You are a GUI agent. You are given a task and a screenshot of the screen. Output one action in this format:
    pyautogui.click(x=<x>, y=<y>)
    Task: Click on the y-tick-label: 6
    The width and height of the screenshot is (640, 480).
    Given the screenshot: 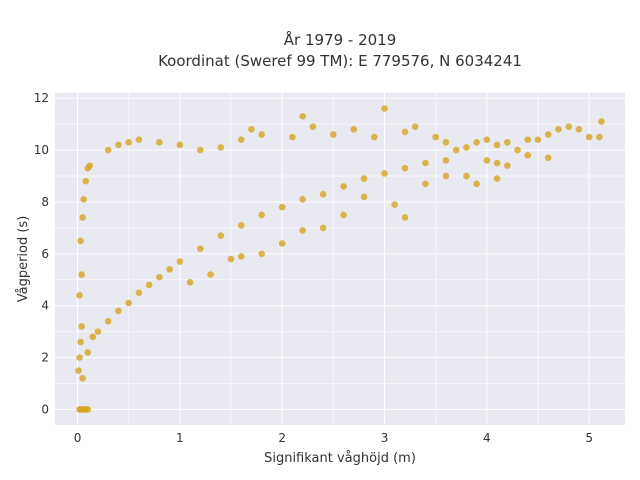 What is the action you would take?
    pyautogui.click(x=45, y=254)
    